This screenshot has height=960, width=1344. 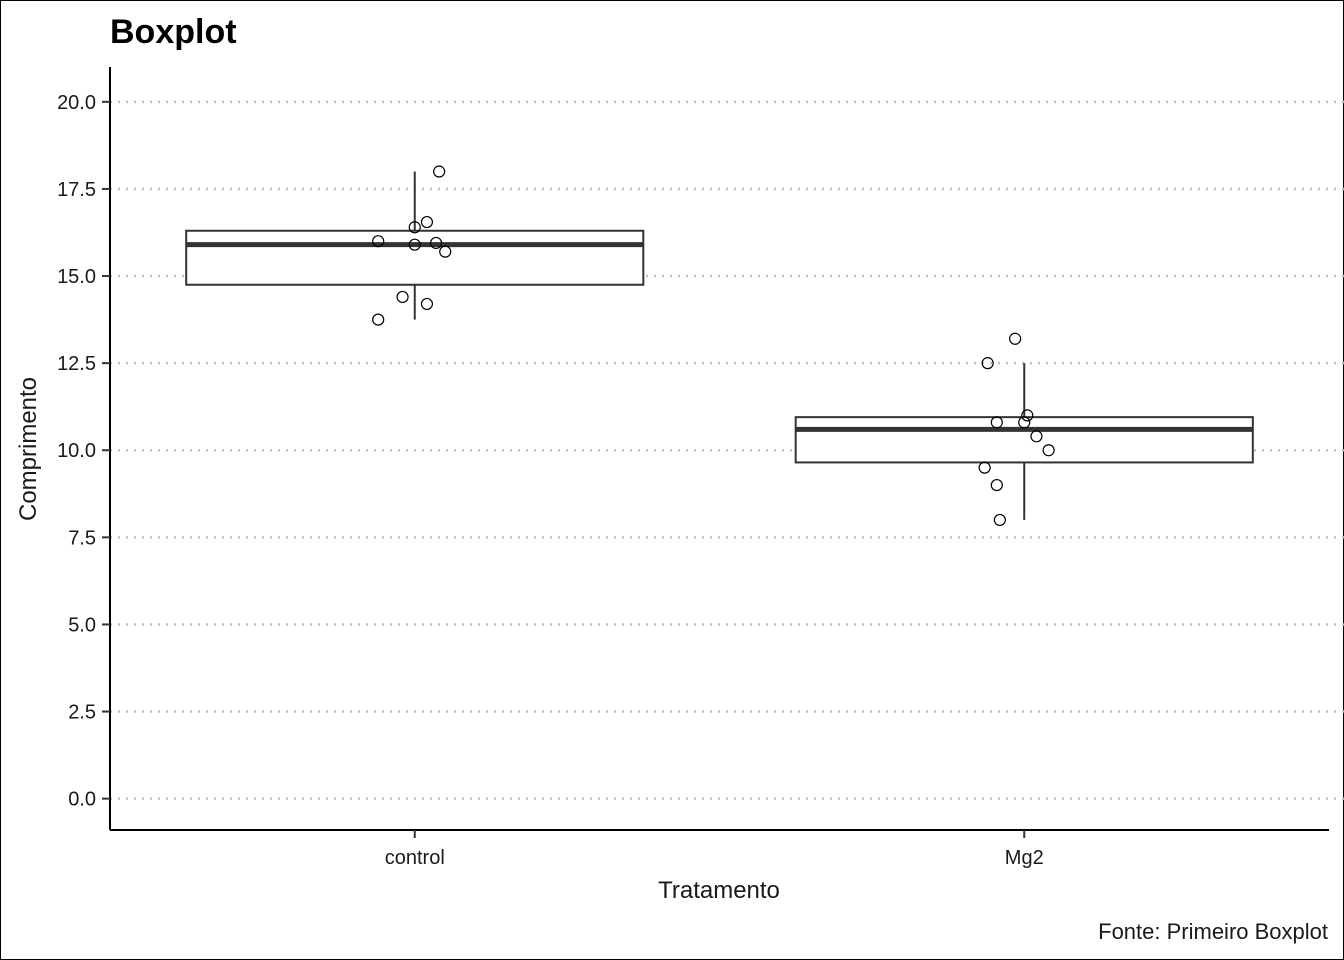 I want to click on y-axis-title: Comprimento, so click(x=28, y=449).